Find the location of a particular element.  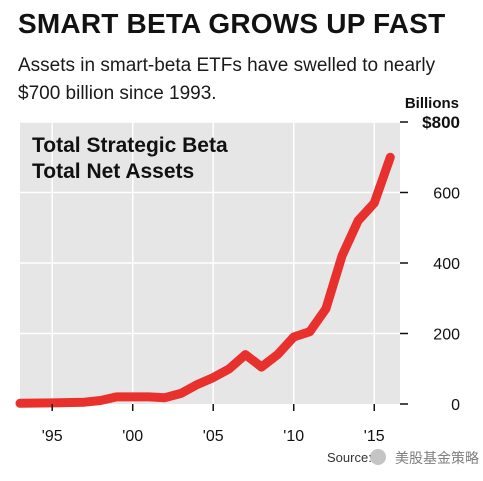

x-tick-label-2015: '15 is located at coordinates (374, 436).